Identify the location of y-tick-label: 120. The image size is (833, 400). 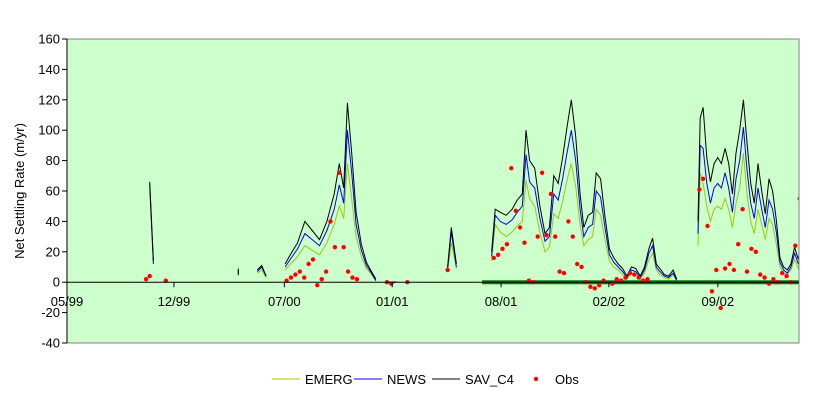
(49, 99).